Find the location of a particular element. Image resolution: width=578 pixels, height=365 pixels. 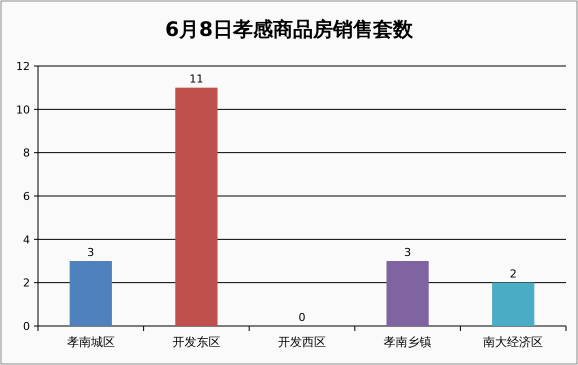

y-tick-label: 6 is located at coordinates (26, 196).